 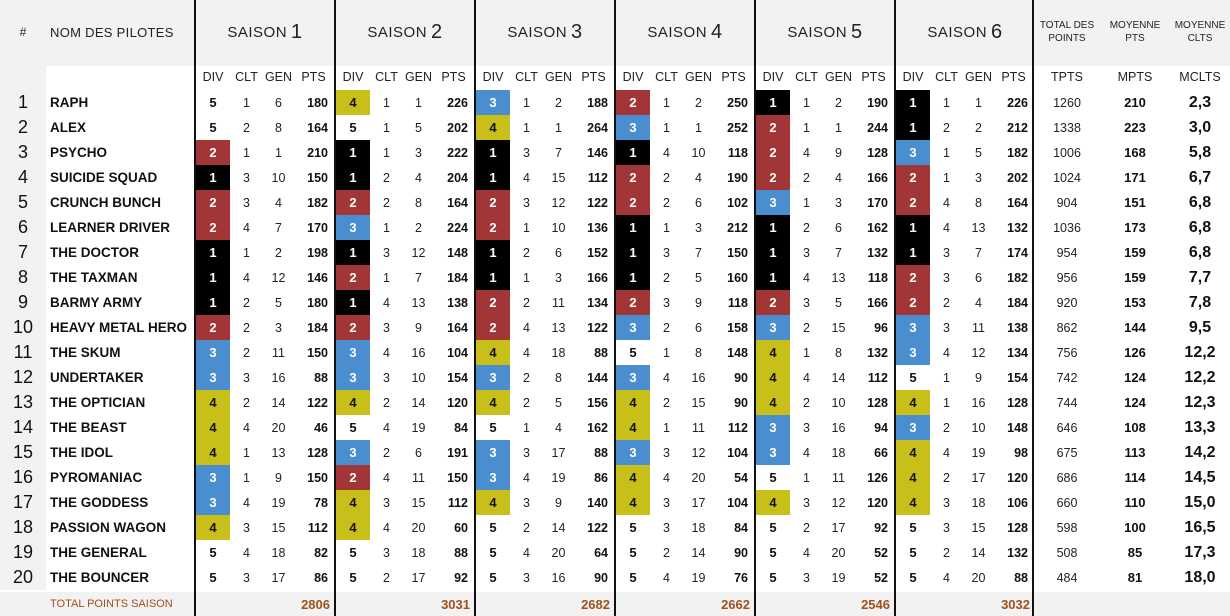 I want to click on general-ranking: 19, so click(x=978, y=452).